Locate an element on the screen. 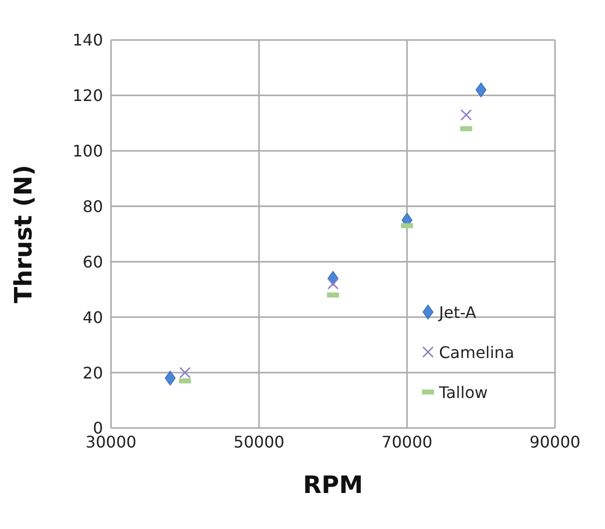 Image resolution: width=605 pixels, height=529 pixels. y-tick-label: 20 is located at coordinates (92, 372).